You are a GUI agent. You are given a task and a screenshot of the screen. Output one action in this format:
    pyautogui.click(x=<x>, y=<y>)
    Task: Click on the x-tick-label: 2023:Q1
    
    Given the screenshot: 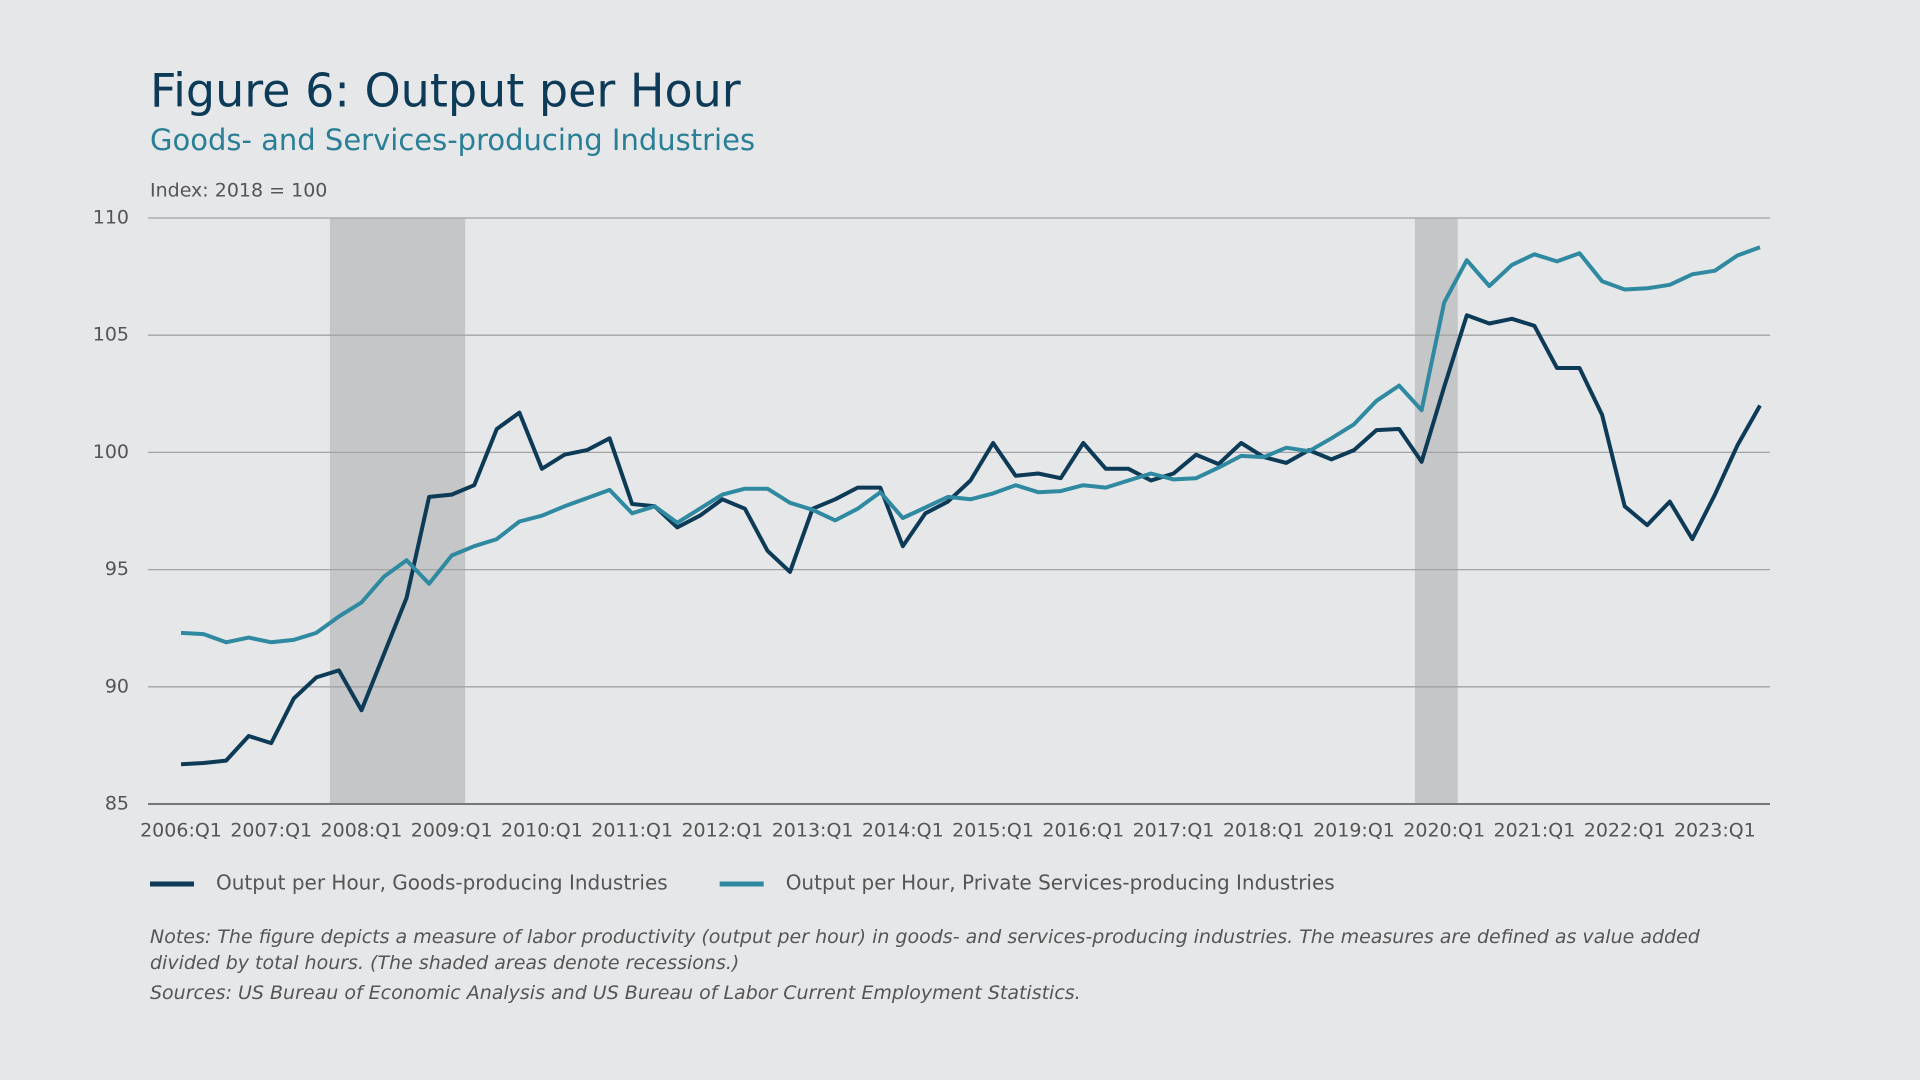 What is the action you would take?
    pyautogui.click(x=1715, y=831)
    